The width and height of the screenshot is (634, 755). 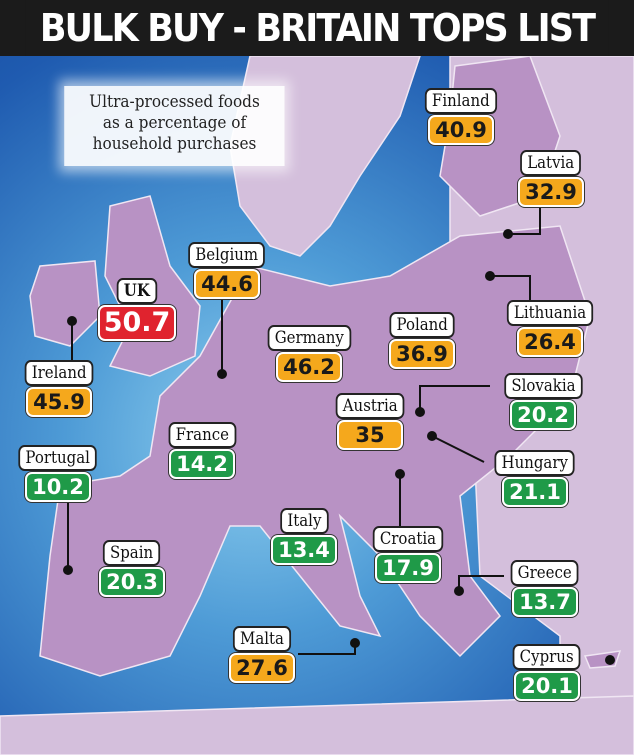 What do you see at coordinates (58, 487) in the screenshot?
I see `country-value: 10.2` at bounding box center [58, 487].